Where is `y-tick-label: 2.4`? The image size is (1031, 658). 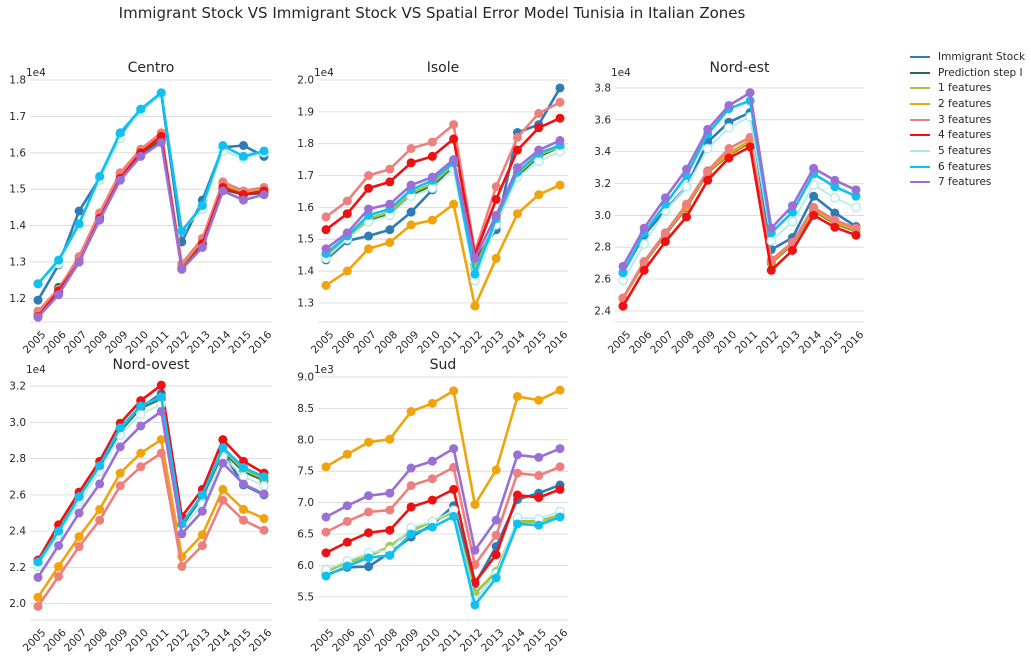
y-tick-label: 2.4 is located at coordinates (602, 311).